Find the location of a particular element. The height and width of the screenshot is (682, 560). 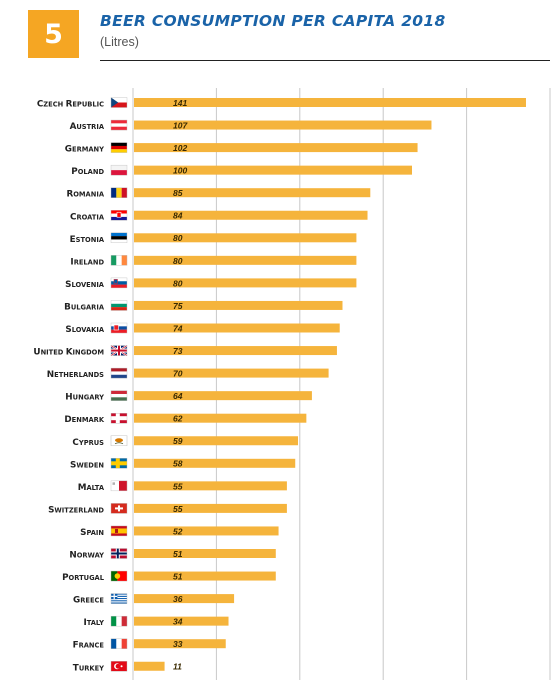

denmark-flag-icon is located at coordinates (119, 418).